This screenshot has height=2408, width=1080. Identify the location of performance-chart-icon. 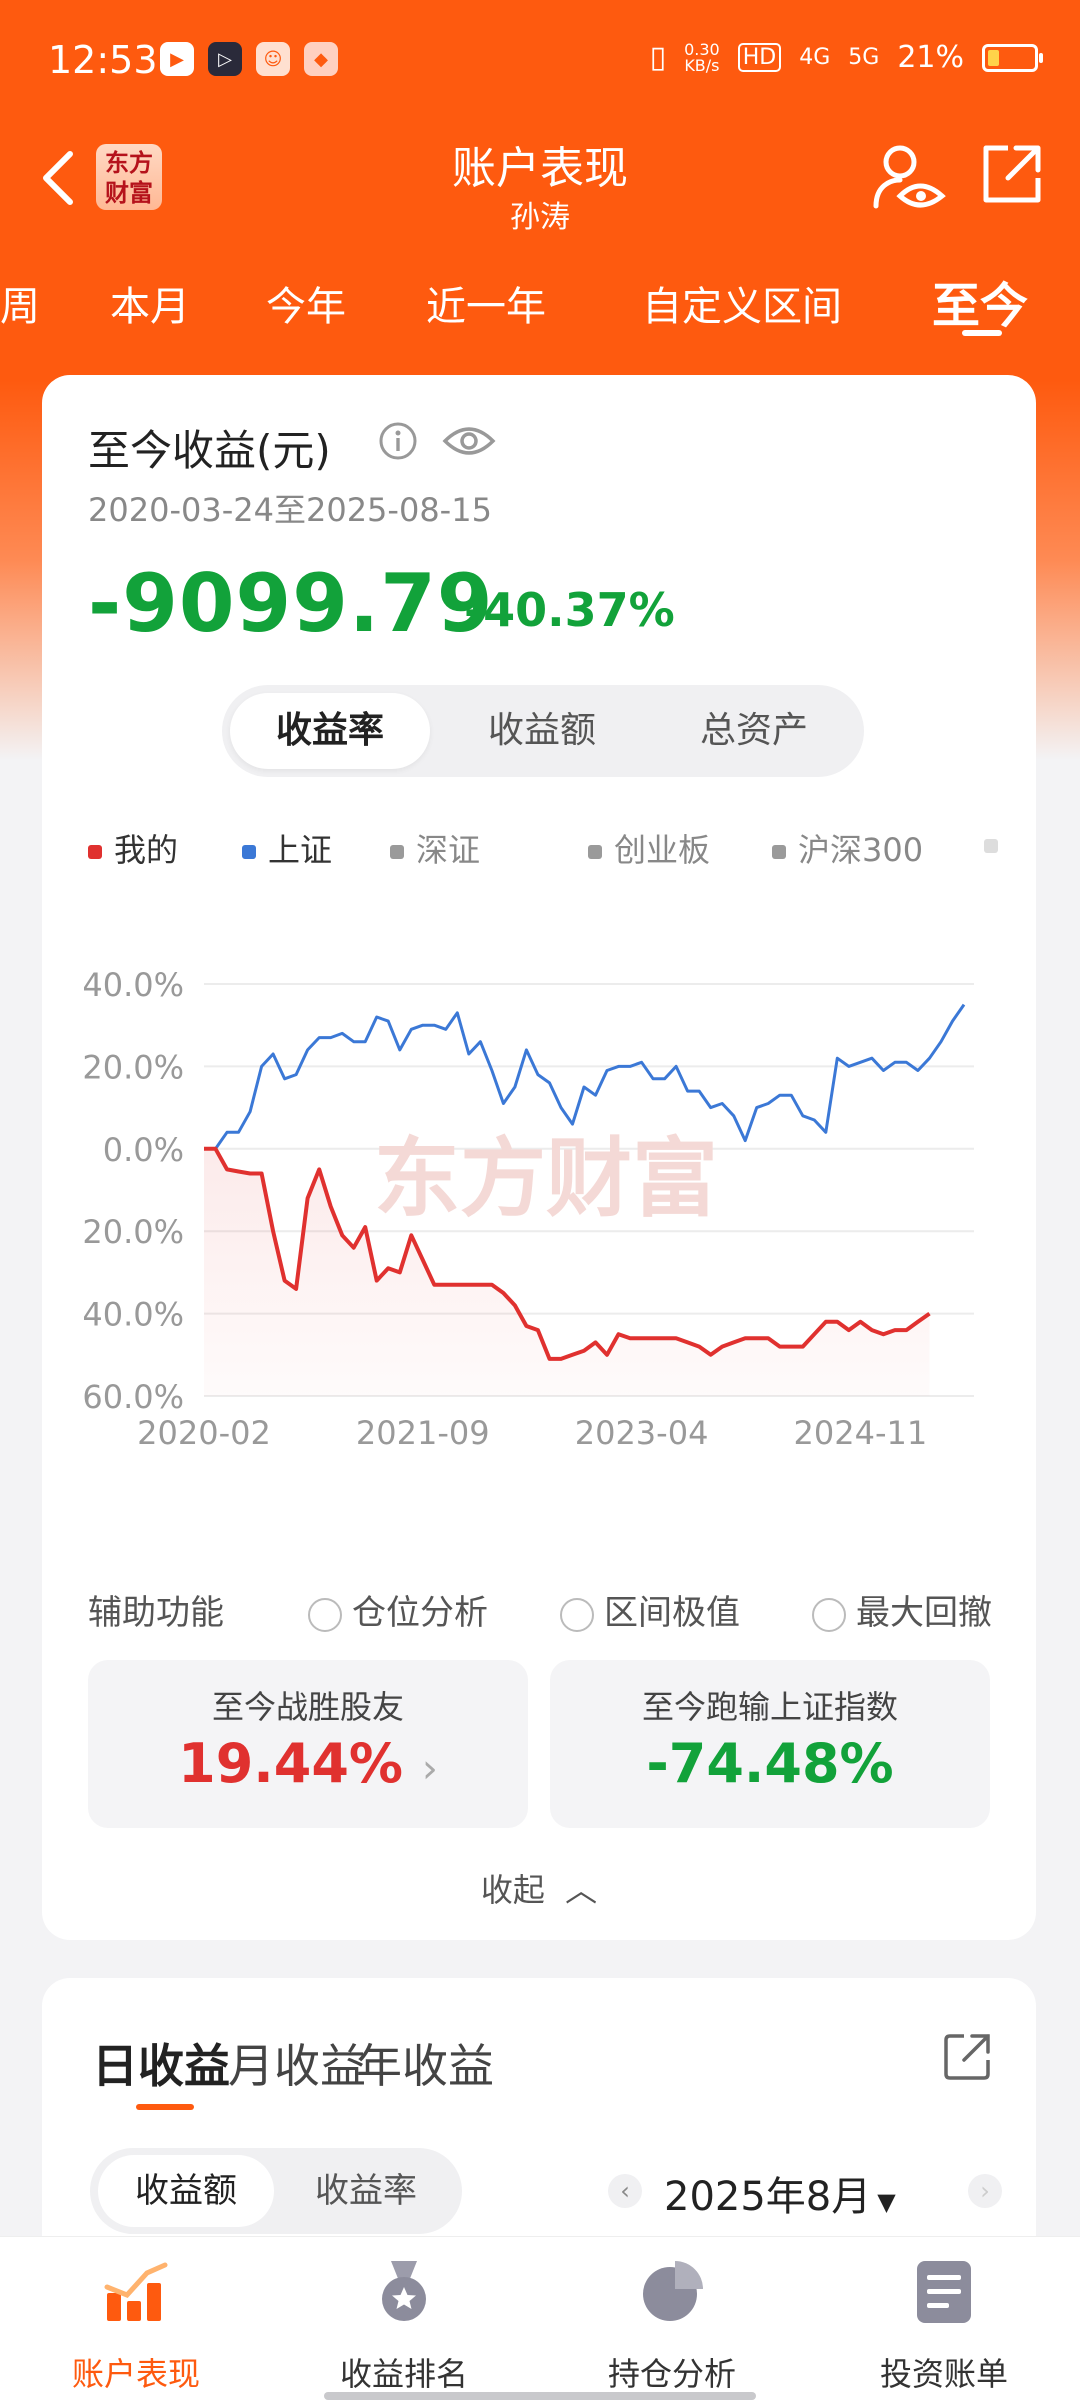
(136, 2291).